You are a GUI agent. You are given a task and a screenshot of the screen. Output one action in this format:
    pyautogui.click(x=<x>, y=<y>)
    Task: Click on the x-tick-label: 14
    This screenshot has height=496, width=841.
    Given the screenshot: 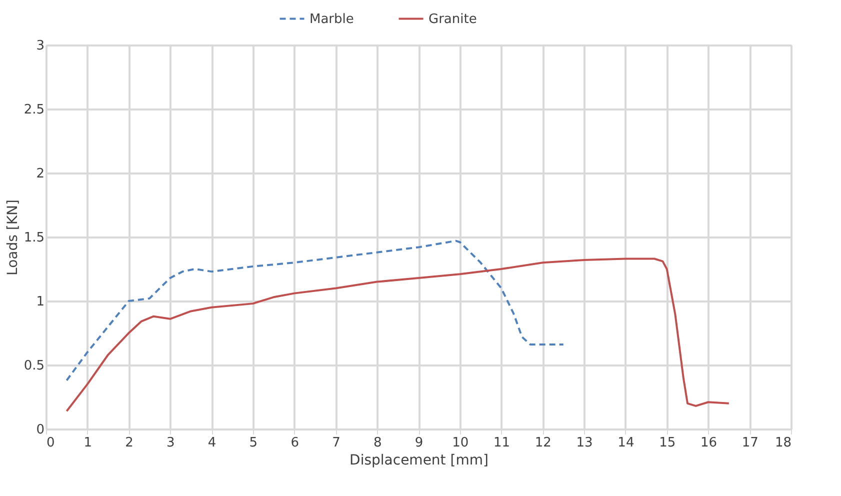 What is the action you would take?
    pyautogui.click(x=626, y=443)
    